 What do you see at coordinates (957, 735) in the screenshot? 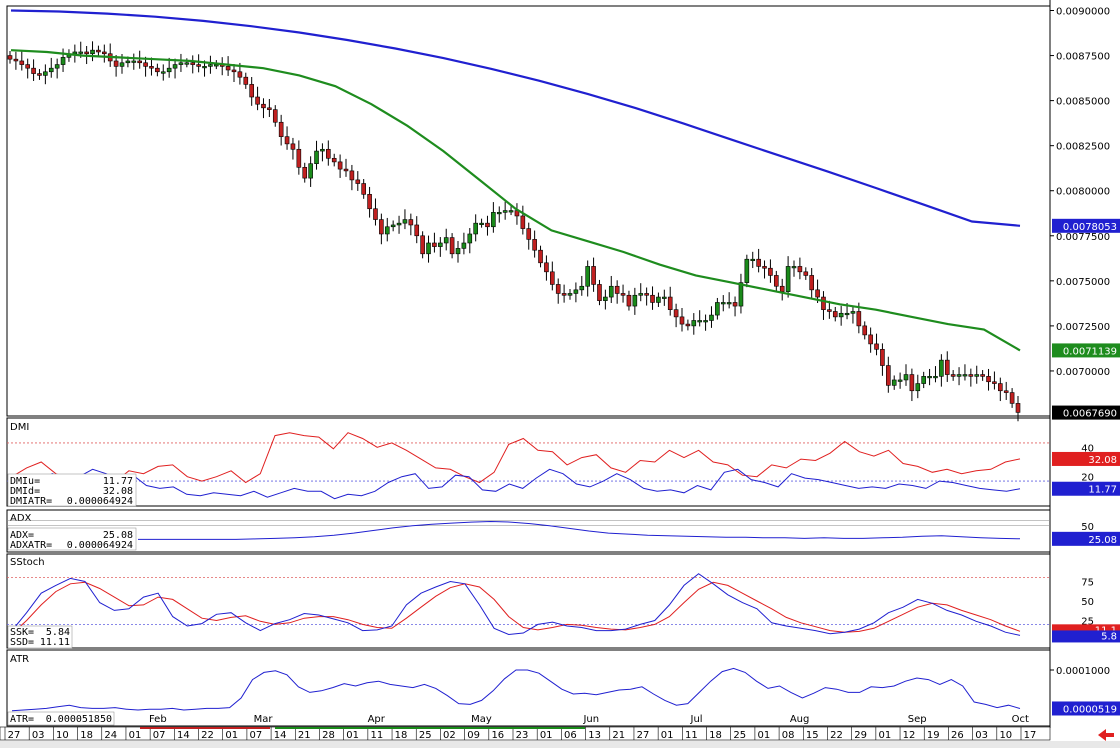
I see `date-tick-label: 26` at bounding box center [957, 735].